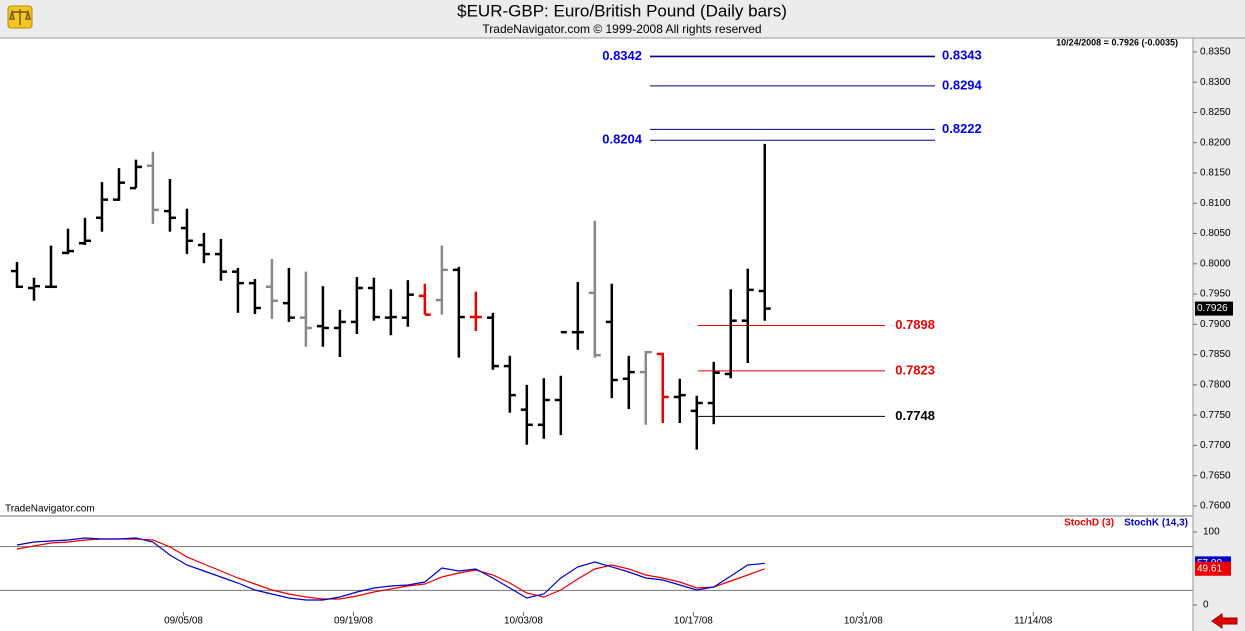  What do you see at coordinates (1215, 354) in the screenshot?
I see `y-tick-label: 0.7850` at bounding box center [1215, 354].